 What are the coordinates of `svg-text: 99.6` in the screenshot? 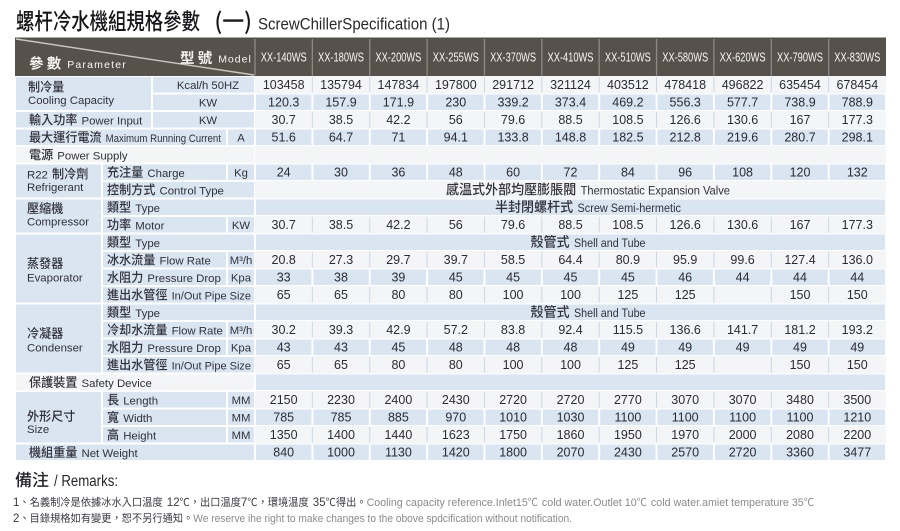 It's located at (742, 260).